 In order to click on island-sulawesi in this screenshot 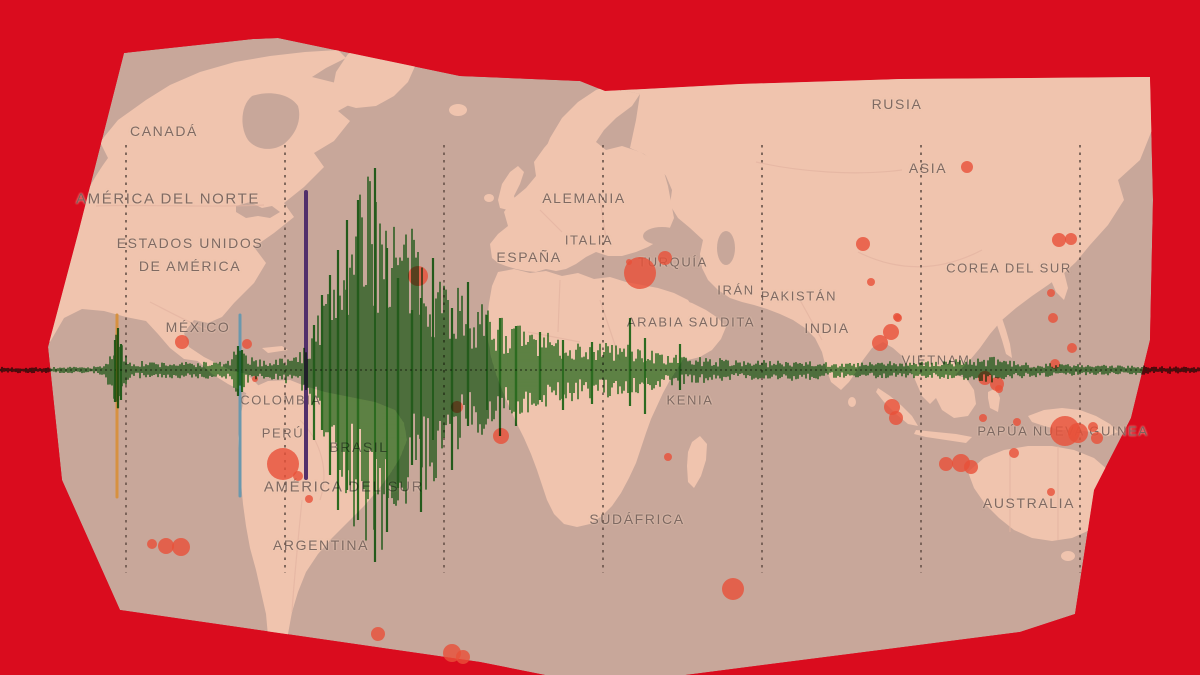, I will do `click(994, 400)`.